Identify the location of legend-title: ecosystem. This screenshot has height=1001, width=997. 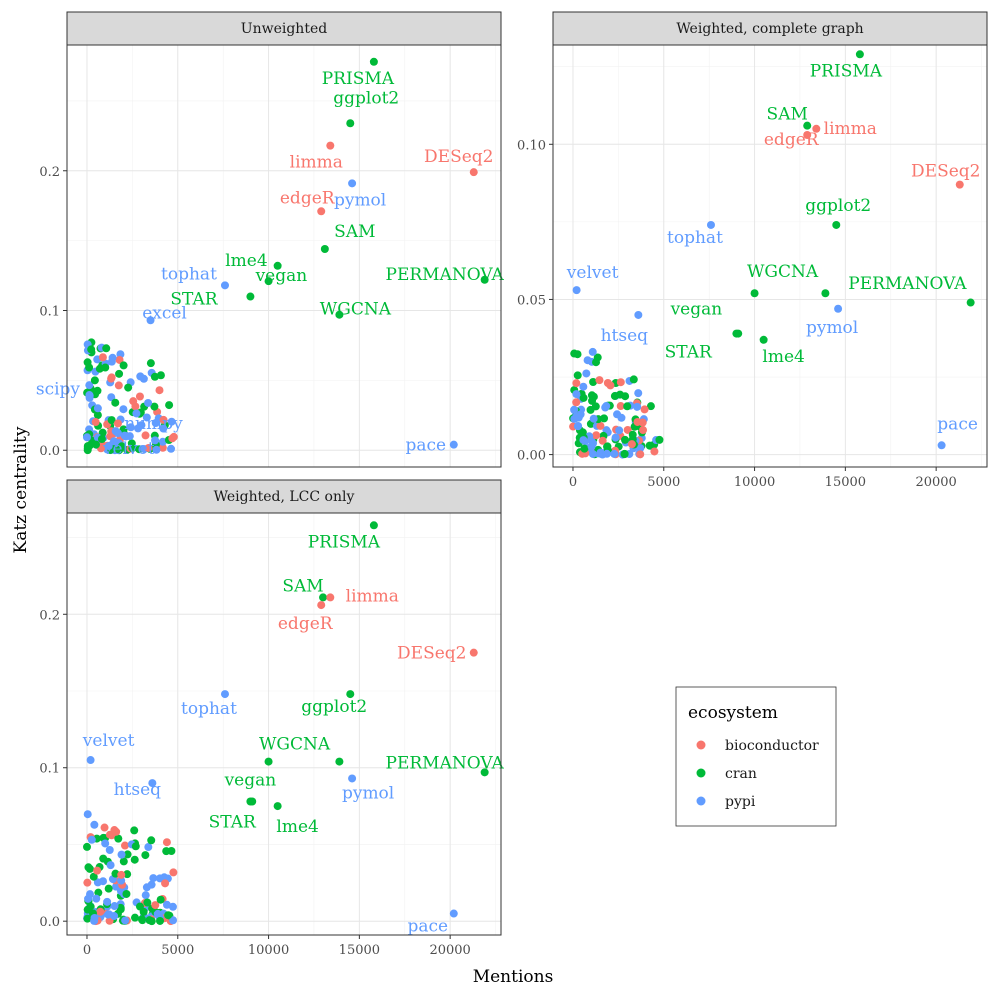
(733, 713).